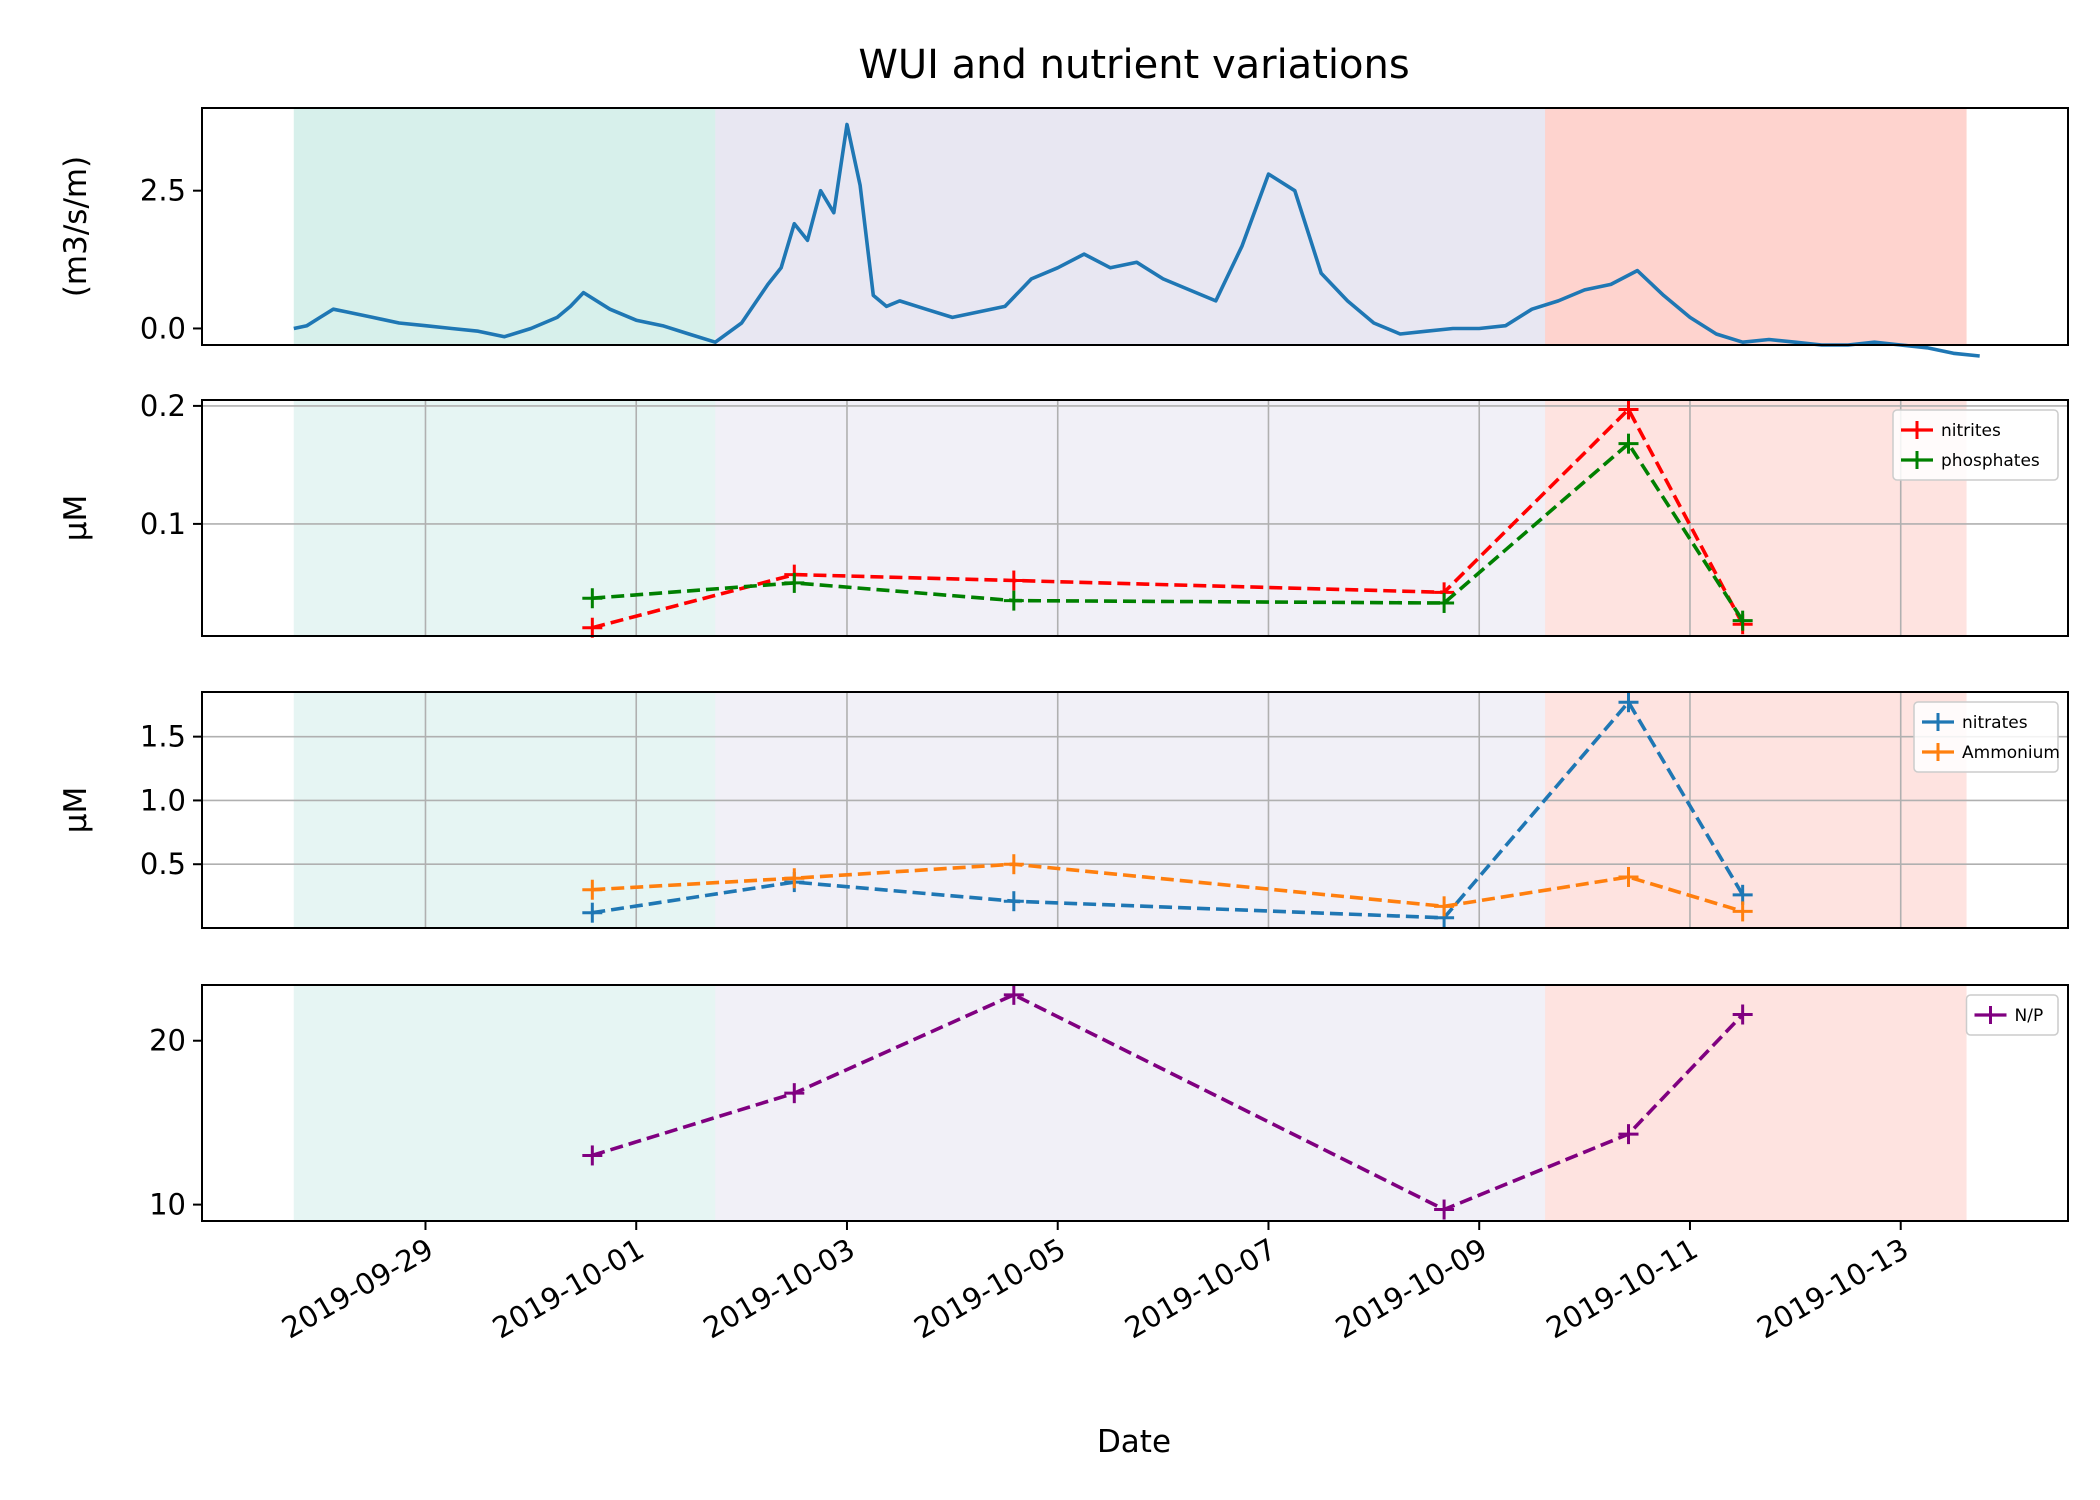  What do you see at coordinates (779, 1289) in the screenshot?
I see `x-tick-label: 2019-10-03` at bounding box center [779, 1289].